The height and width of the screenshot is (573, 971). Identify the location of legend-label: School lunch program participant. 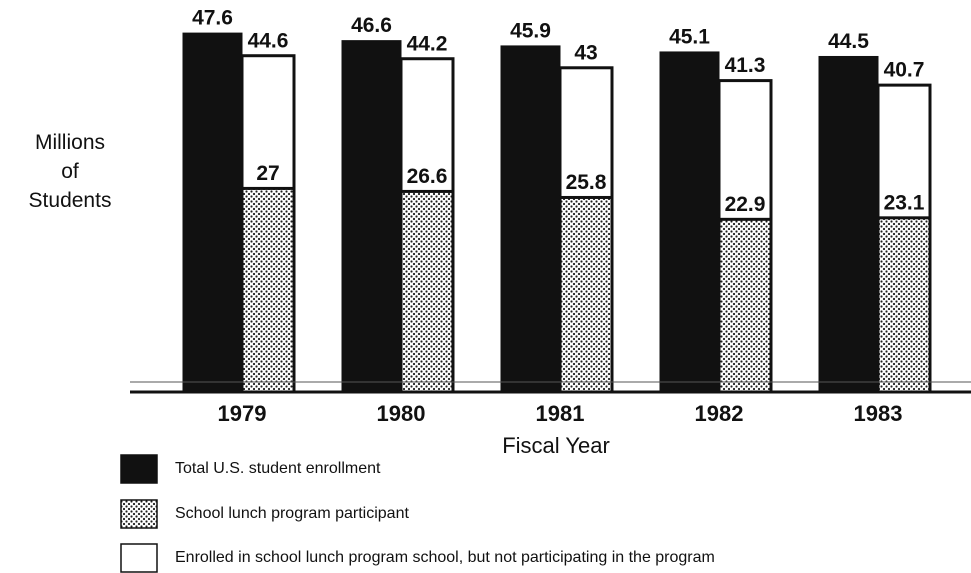
(292, 513).